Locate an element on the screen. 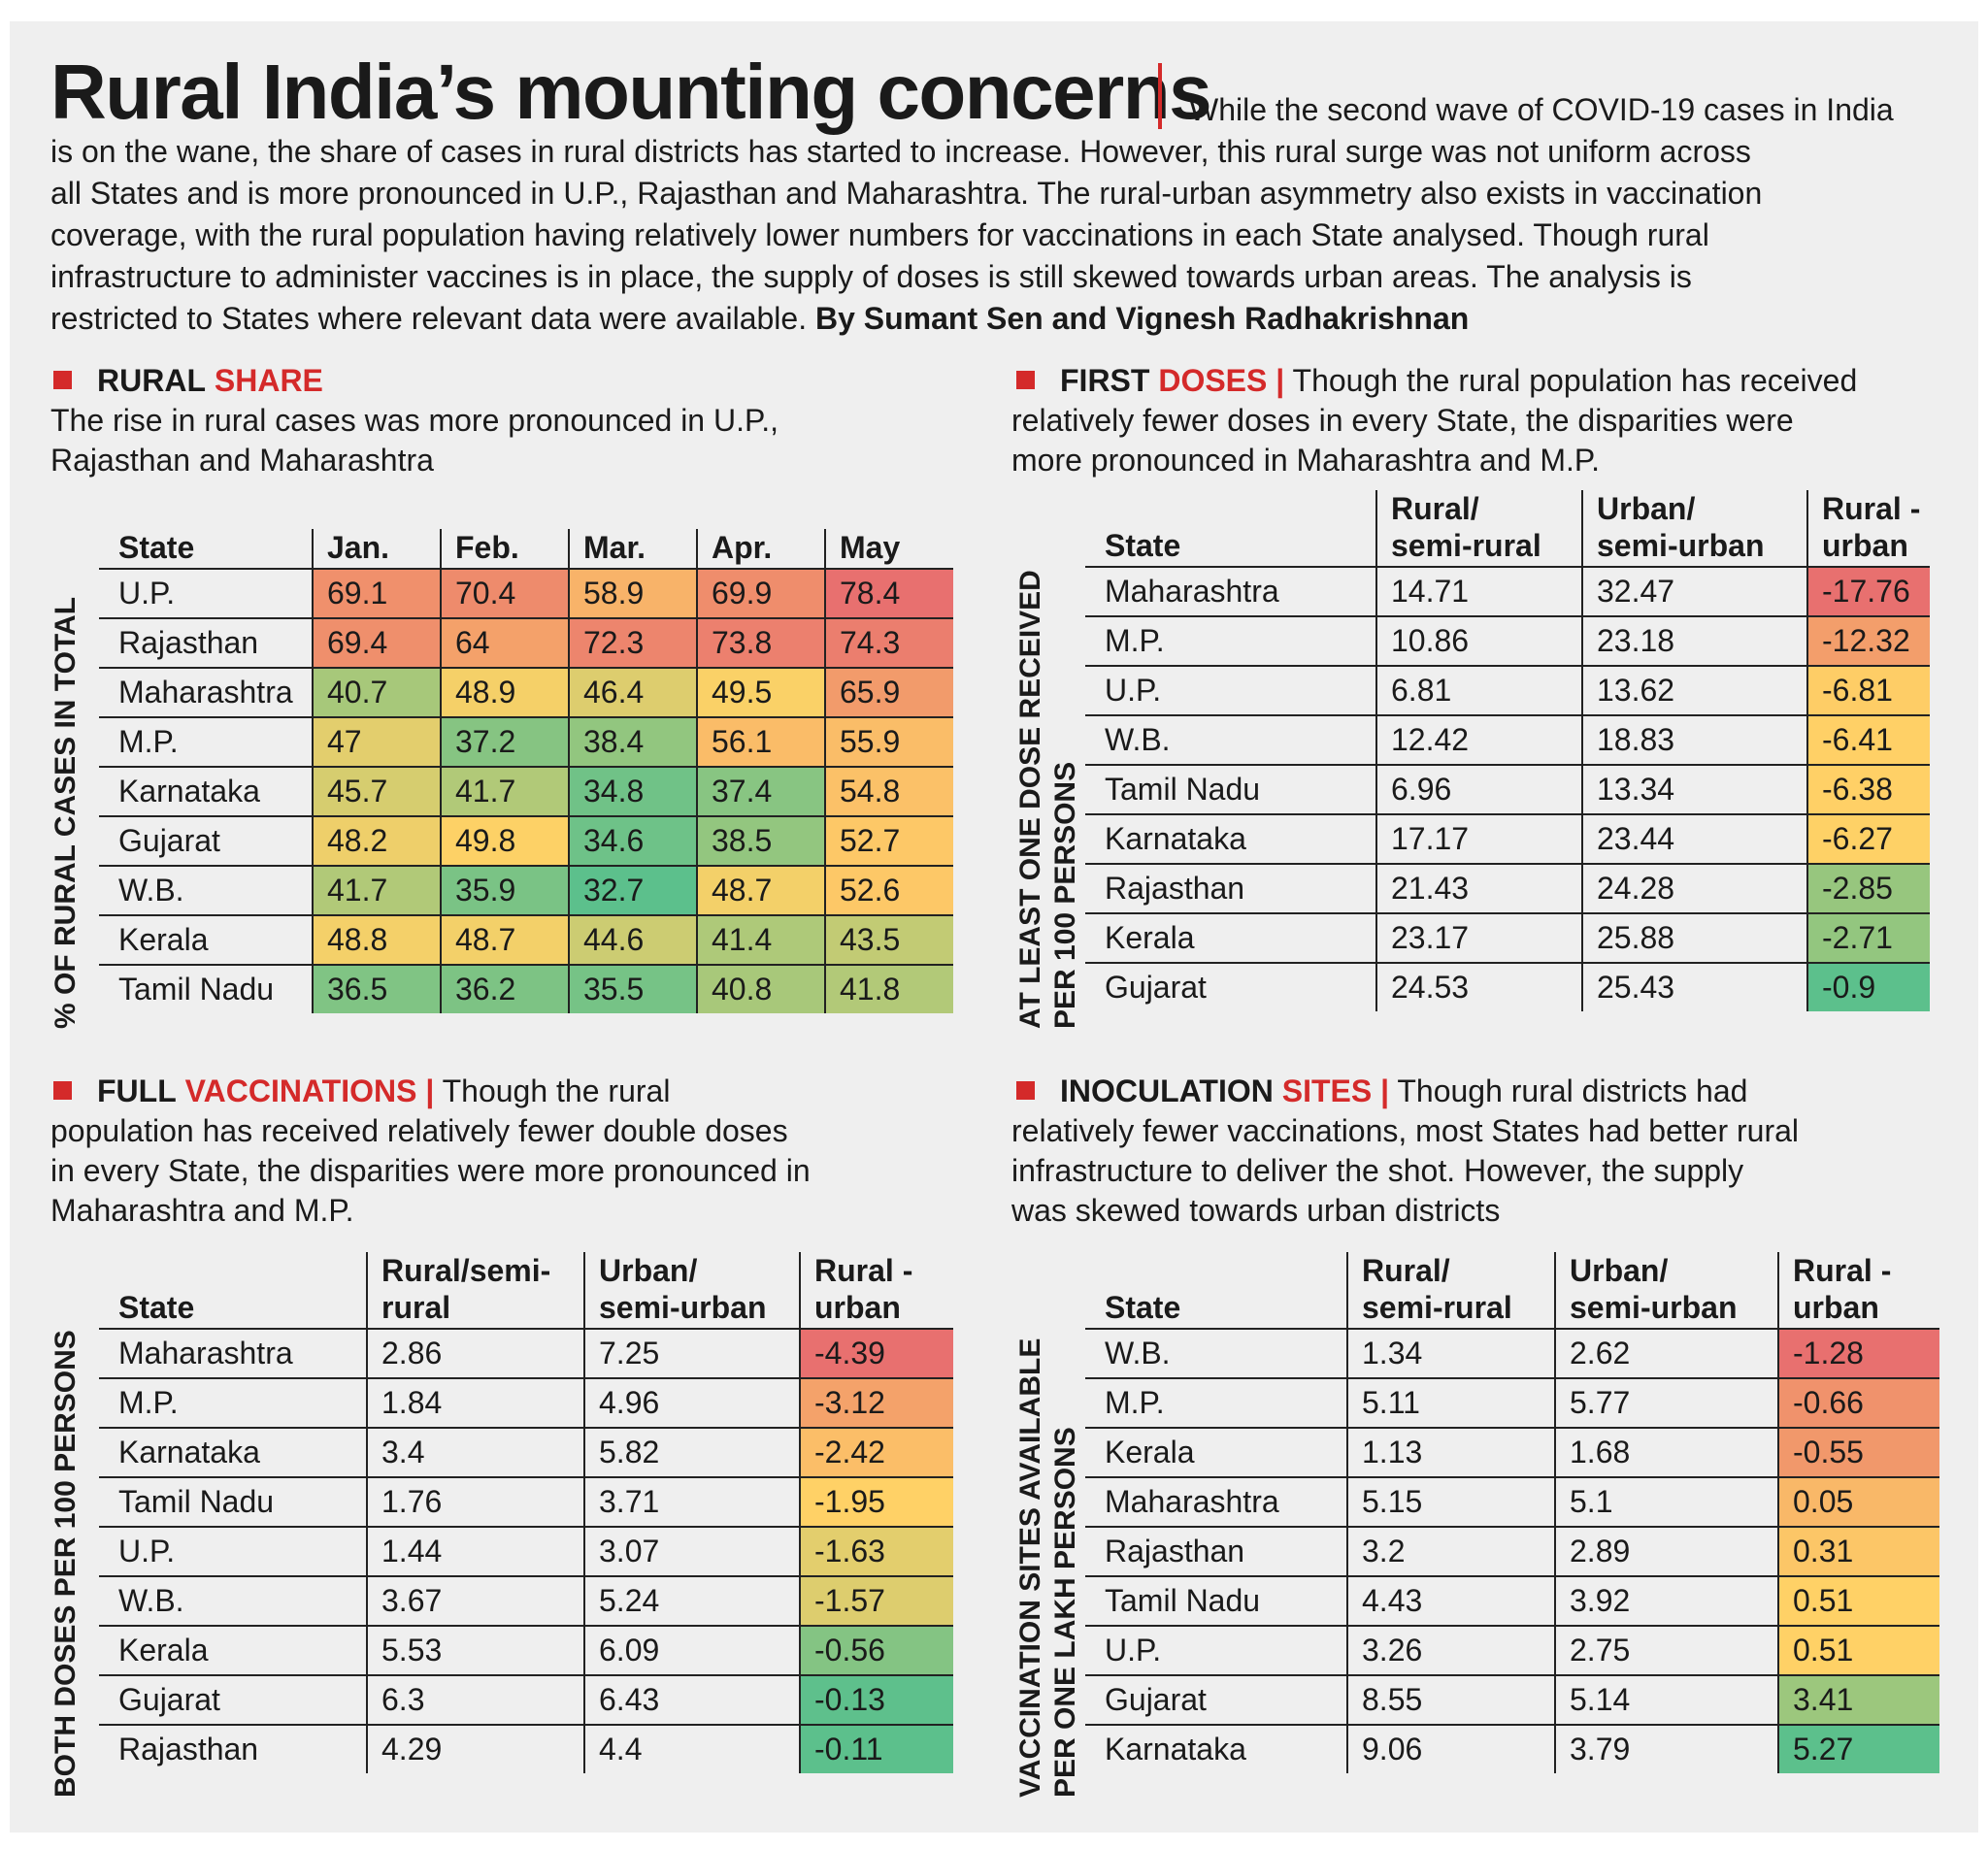 The width and height of the screenshot is (1988, 1849). data-cell: 65.9 is located at coordinates (889, 693).